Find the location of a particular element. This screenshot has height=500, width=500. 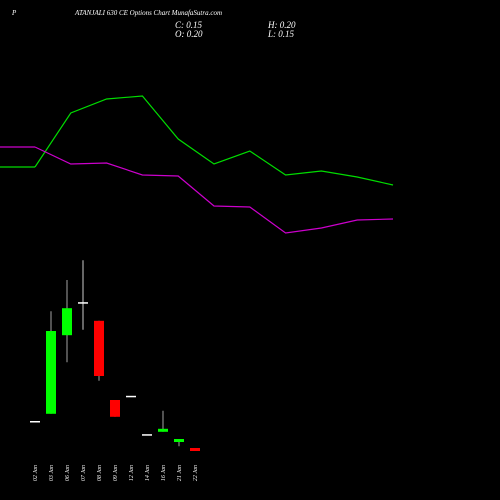

x-tick-label: 14 Jan is located at coordinates (147, 473).